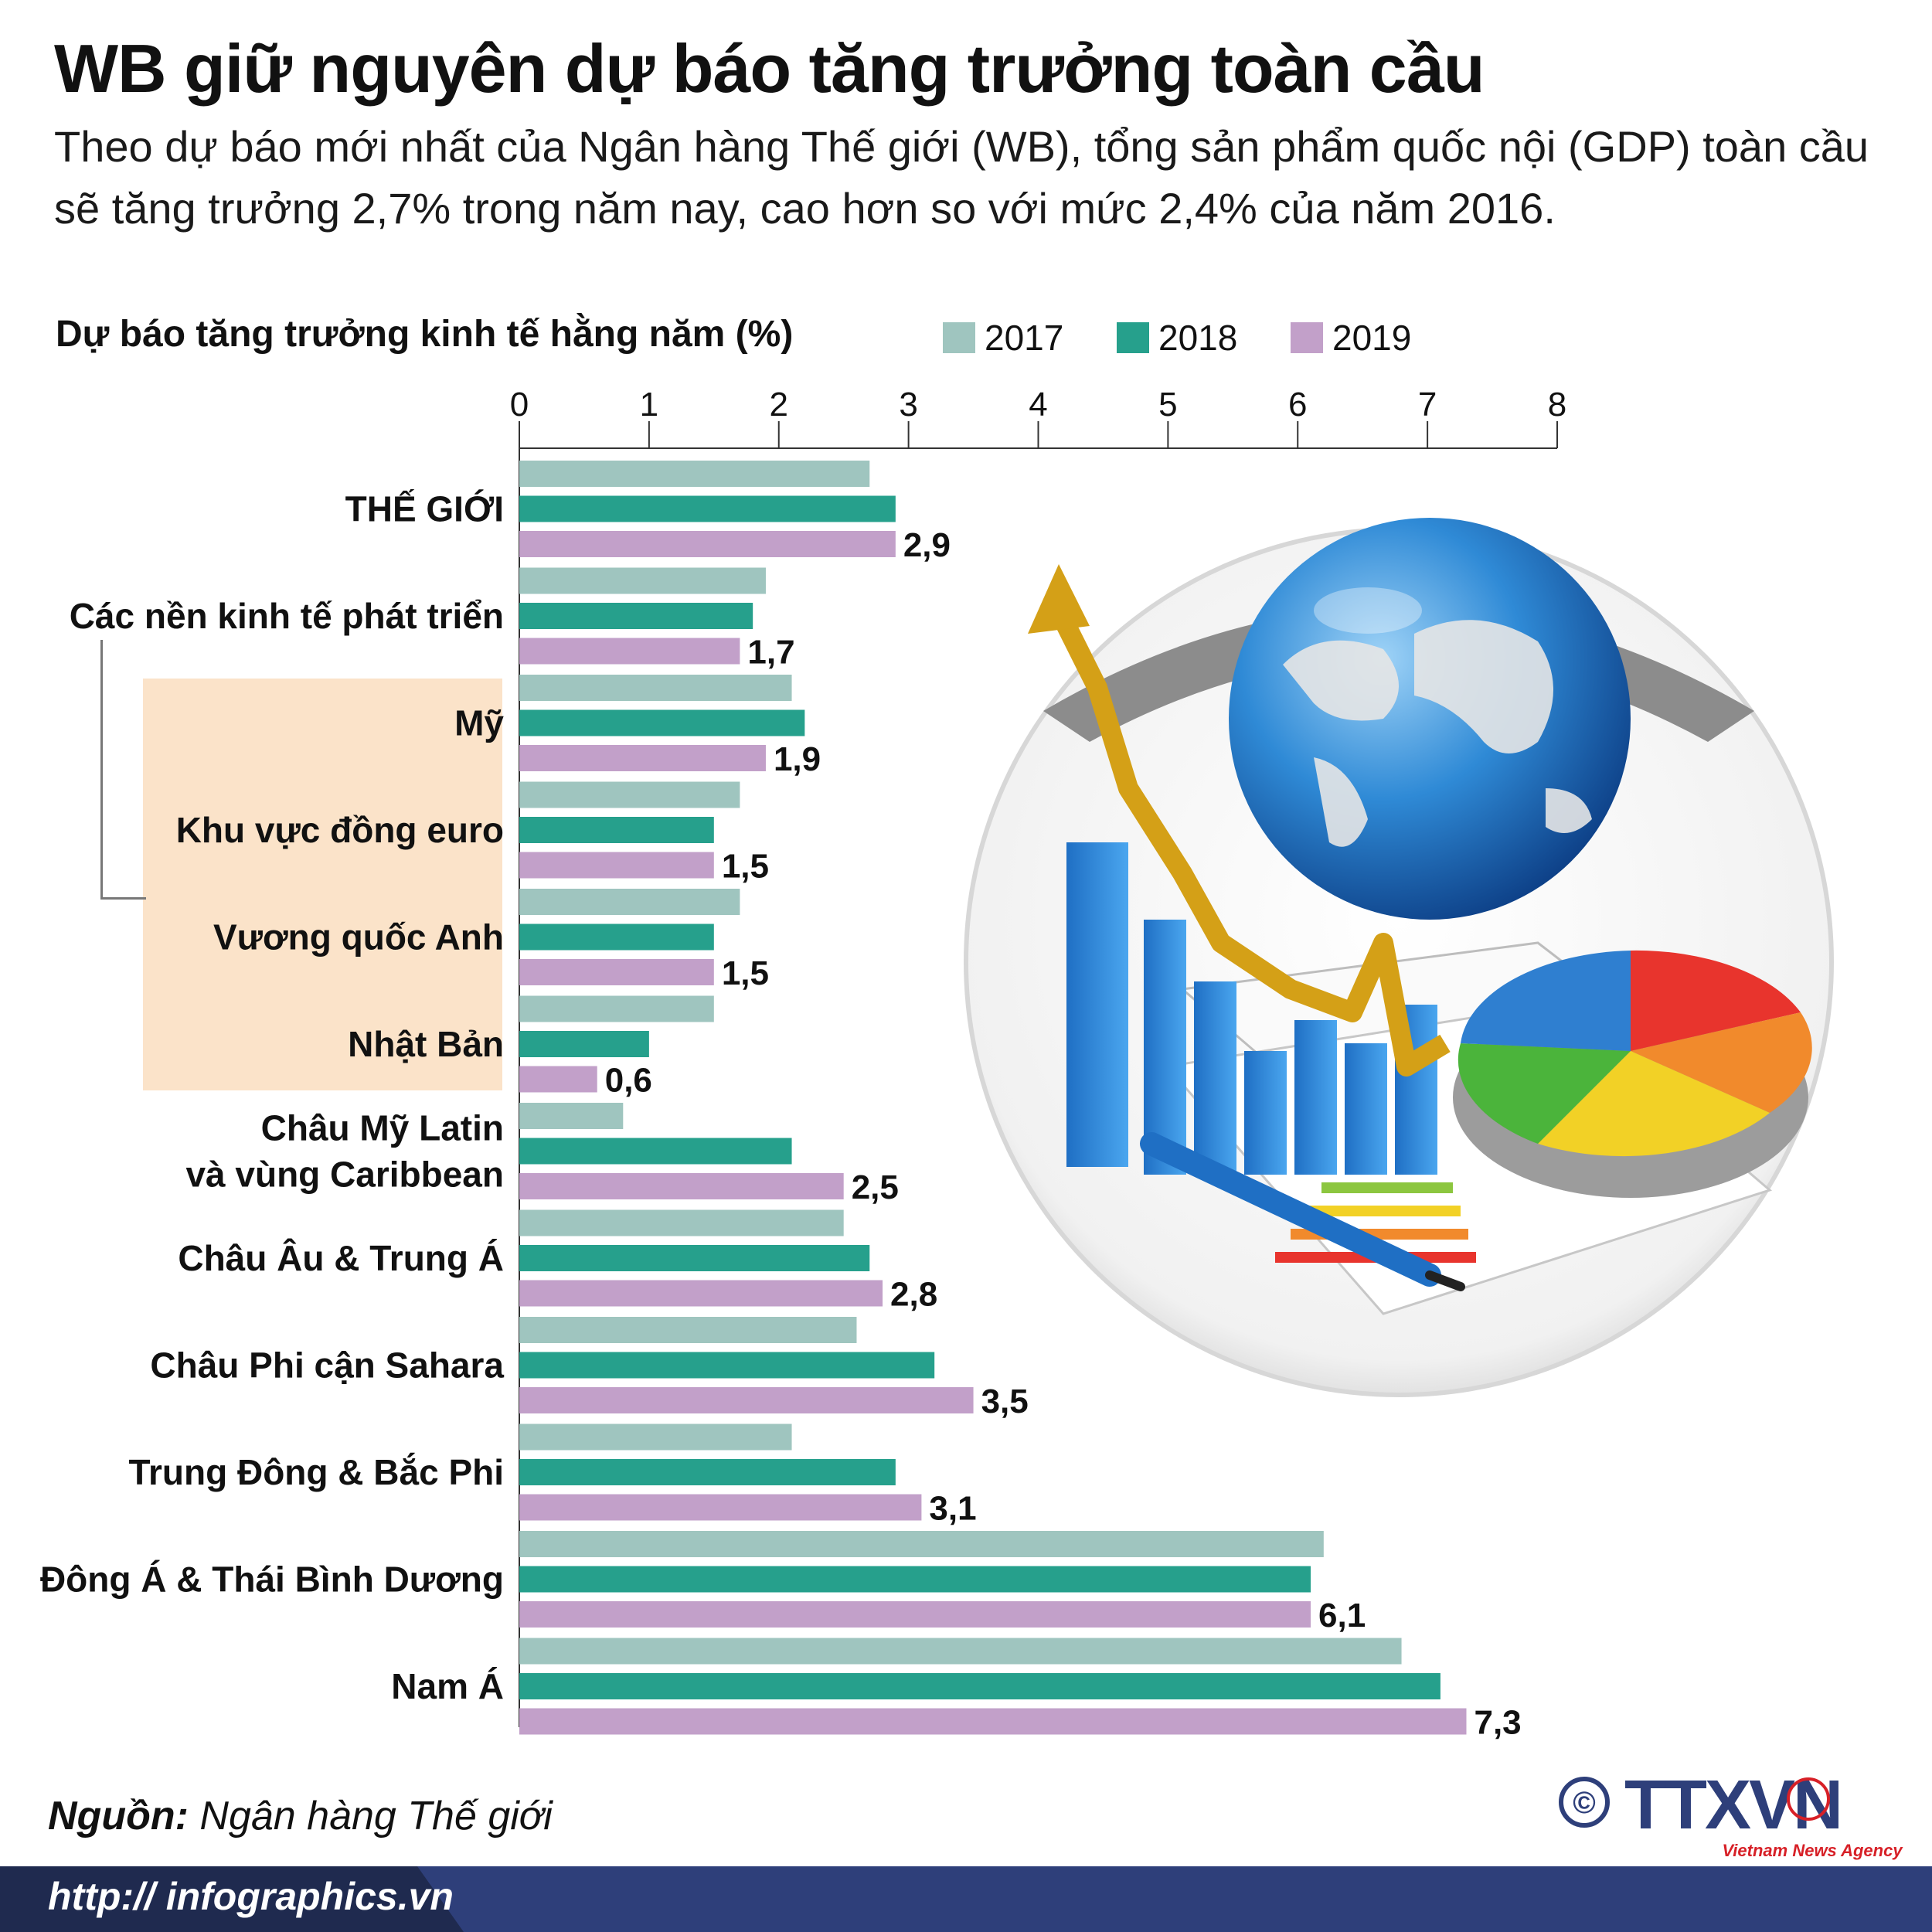 The width and height of the screenshot is (1932, 1932). I want to click on category-label: Mỹ, so click(479, 723).